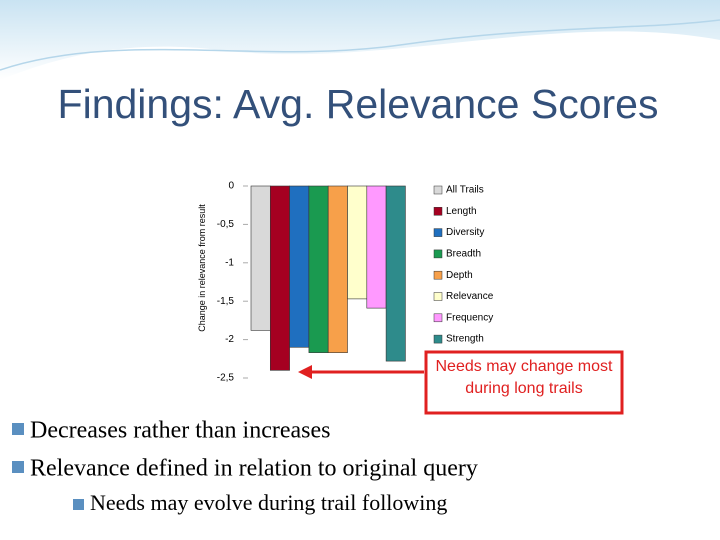 This screenshot has height=540, width=720. I want to click on bullet: Decreases rather than increases, so click(180, 431).